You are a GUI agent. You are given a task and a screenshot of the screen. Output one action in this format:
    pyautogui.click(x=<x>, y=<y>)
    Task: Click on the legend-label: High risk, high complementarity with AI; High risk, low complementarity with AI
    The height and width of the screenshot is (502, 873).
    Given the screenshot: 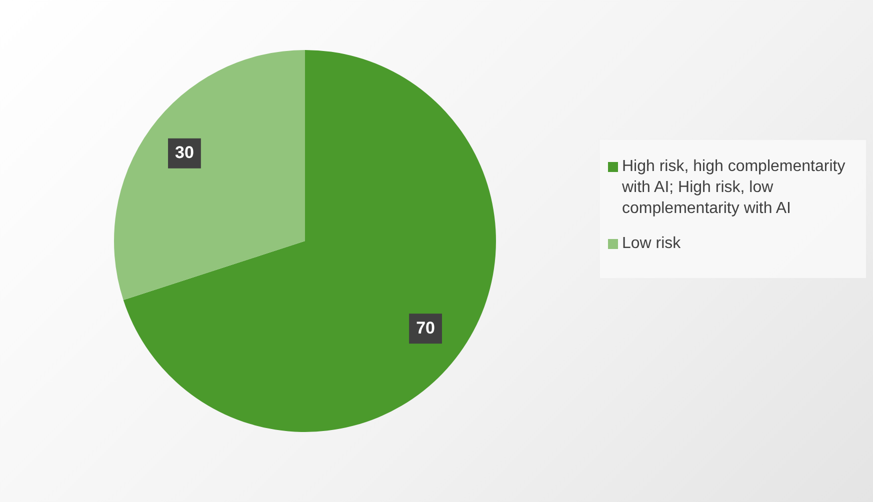 What is the action you would take?
    pyautogui.click(x=734, y=188)
    